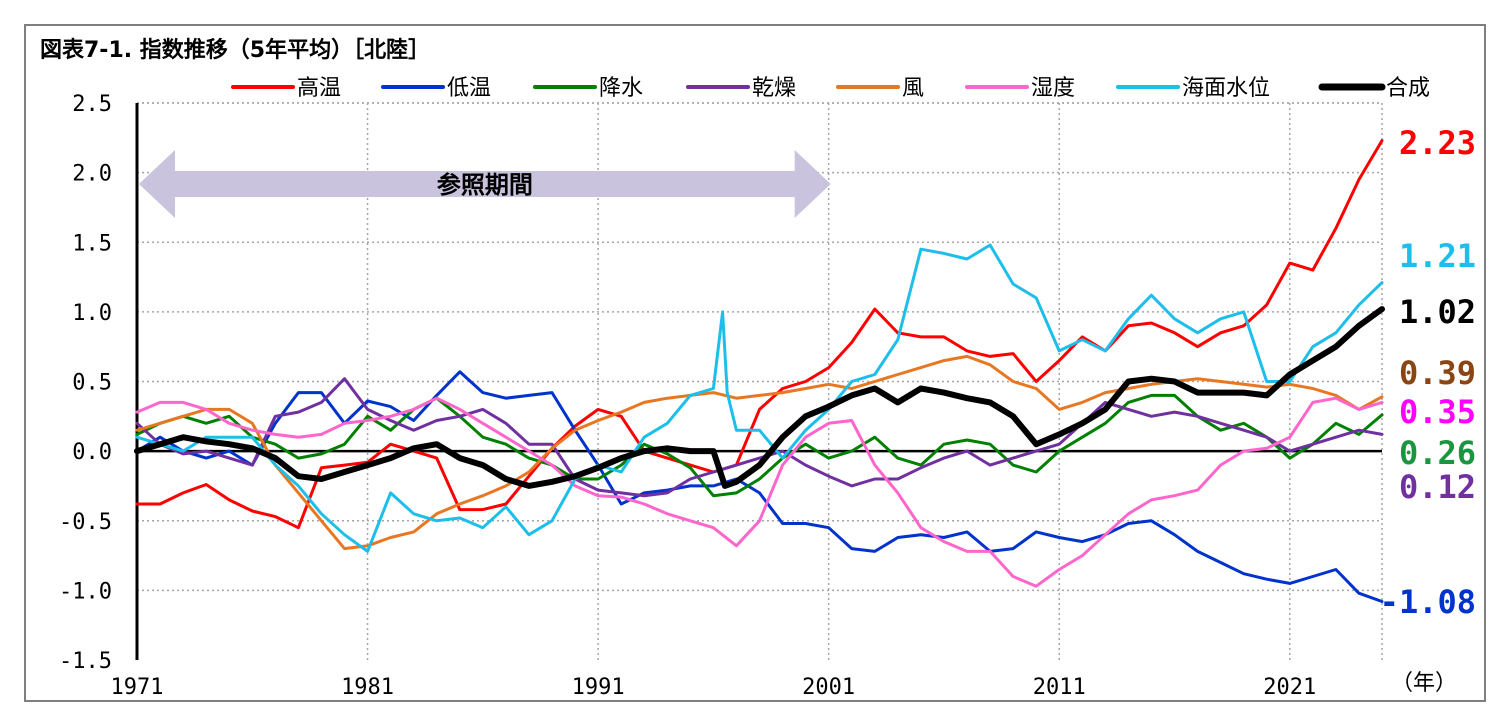 The image size is (1510, 725). What do you see at coordinates (1053, 88) in the screenshot?
I see `legend-label: 湿度` at bounding box center [1053, 88].